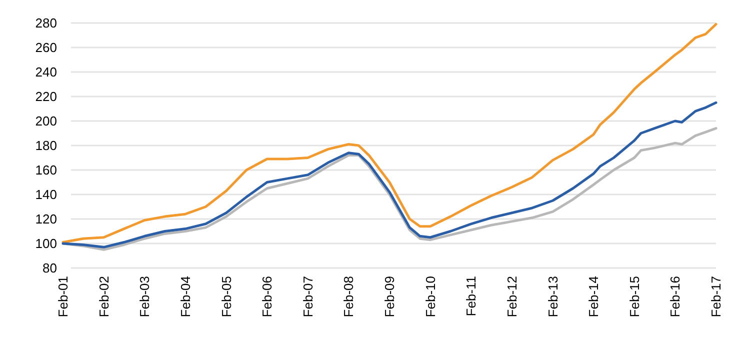 The image size is (730, 340). Describe the element at coordinates (49, 268) in the screenshot. I see `y-tick-label: 80` at that location.